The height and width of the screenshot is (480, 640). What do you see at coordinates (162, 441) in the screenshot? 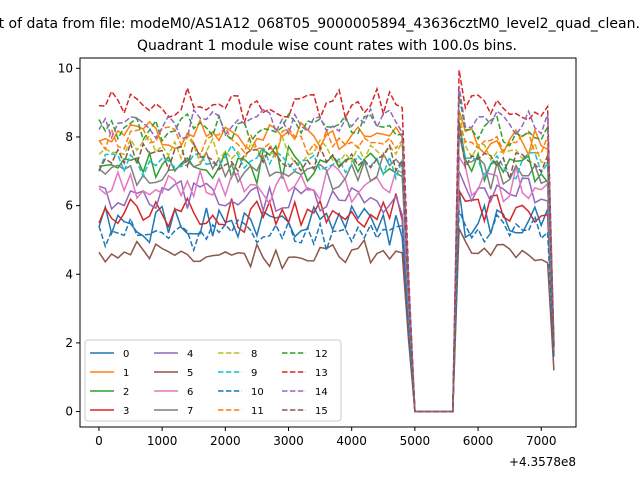
I see `x-tick-label: 1000` at bounding box center [162, 441].